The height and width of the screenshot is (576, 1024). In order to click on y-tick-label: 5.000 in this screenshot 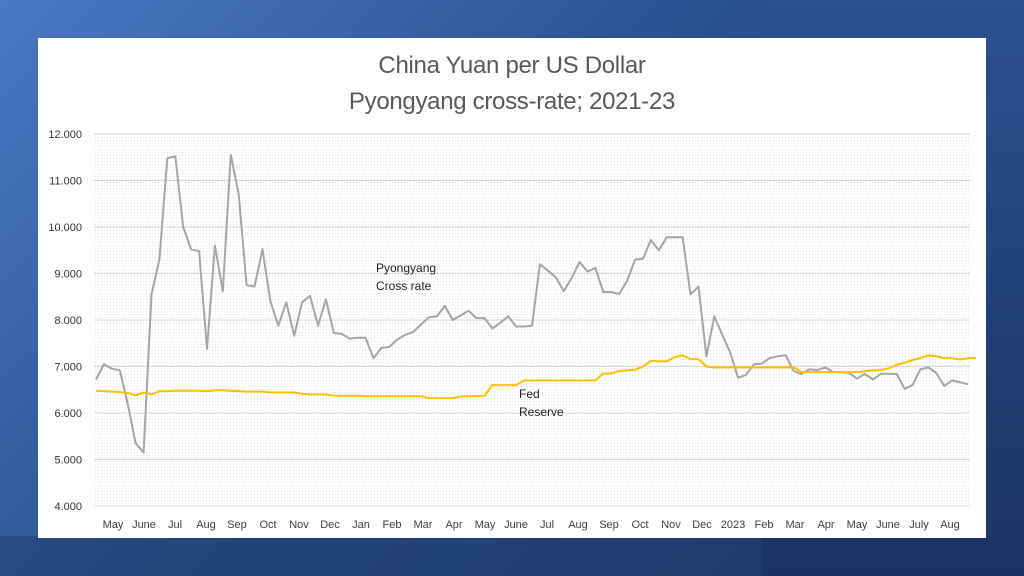, I will do `click(68, 461)`.